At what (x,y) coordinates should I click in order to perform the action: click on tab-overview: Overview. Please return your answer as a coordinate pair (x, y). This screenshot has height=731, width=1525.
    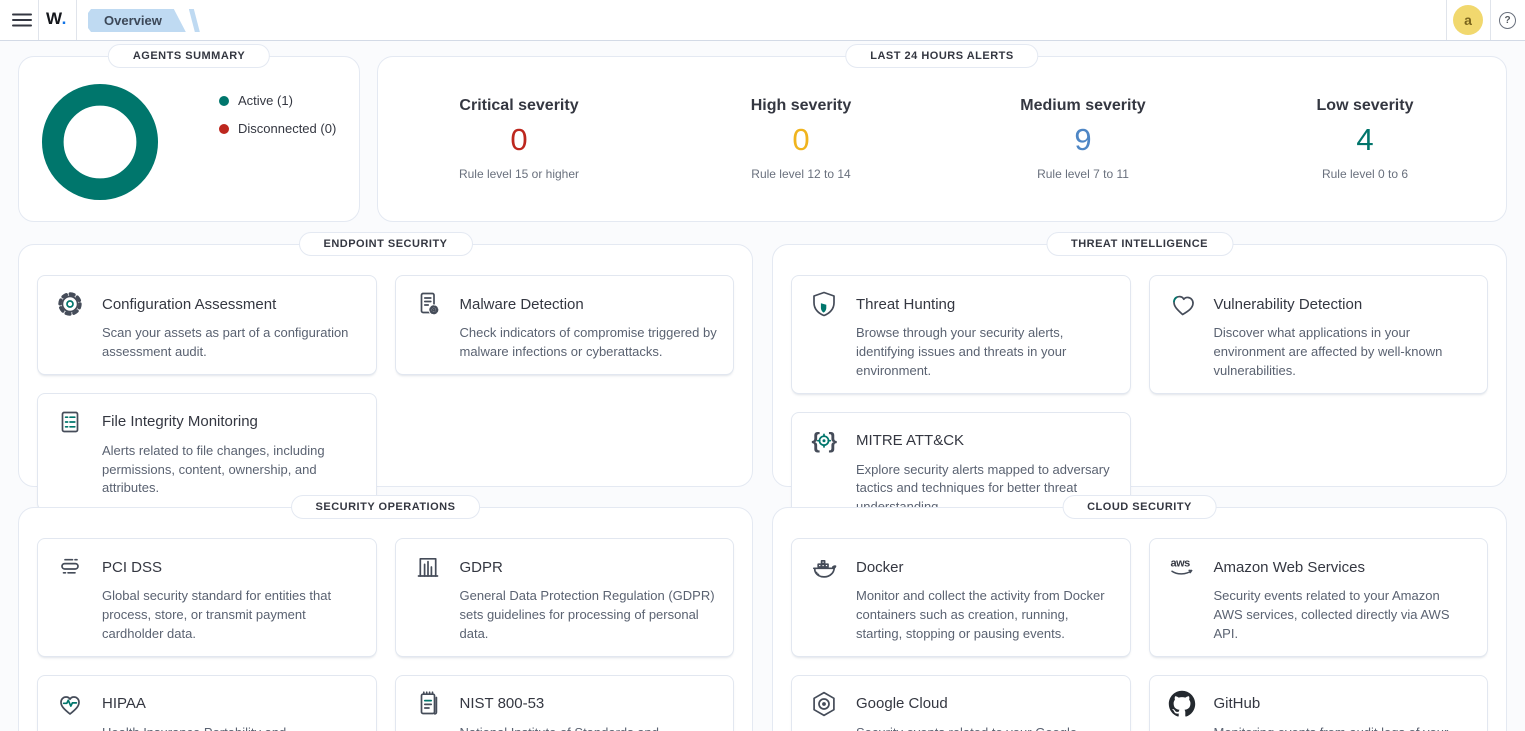
    Looking at the image, I should click on (137, 20).